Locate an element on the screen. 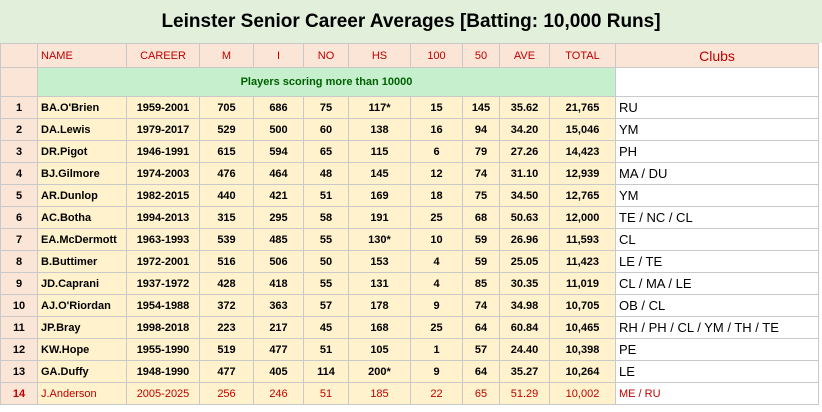 The height and width of the screenshot is (412, 822). rank-cell: 7 is located at coordinates (19, 239).